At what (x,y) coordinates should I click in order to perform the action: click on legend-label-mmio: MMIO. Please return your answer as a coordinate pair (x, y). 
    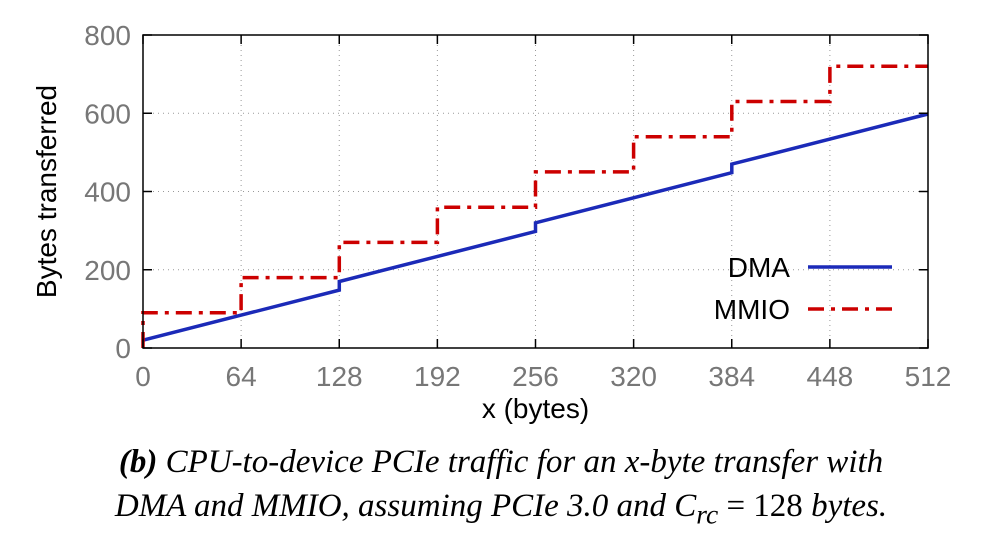
    Looking at the image, I should click on (752, 309).